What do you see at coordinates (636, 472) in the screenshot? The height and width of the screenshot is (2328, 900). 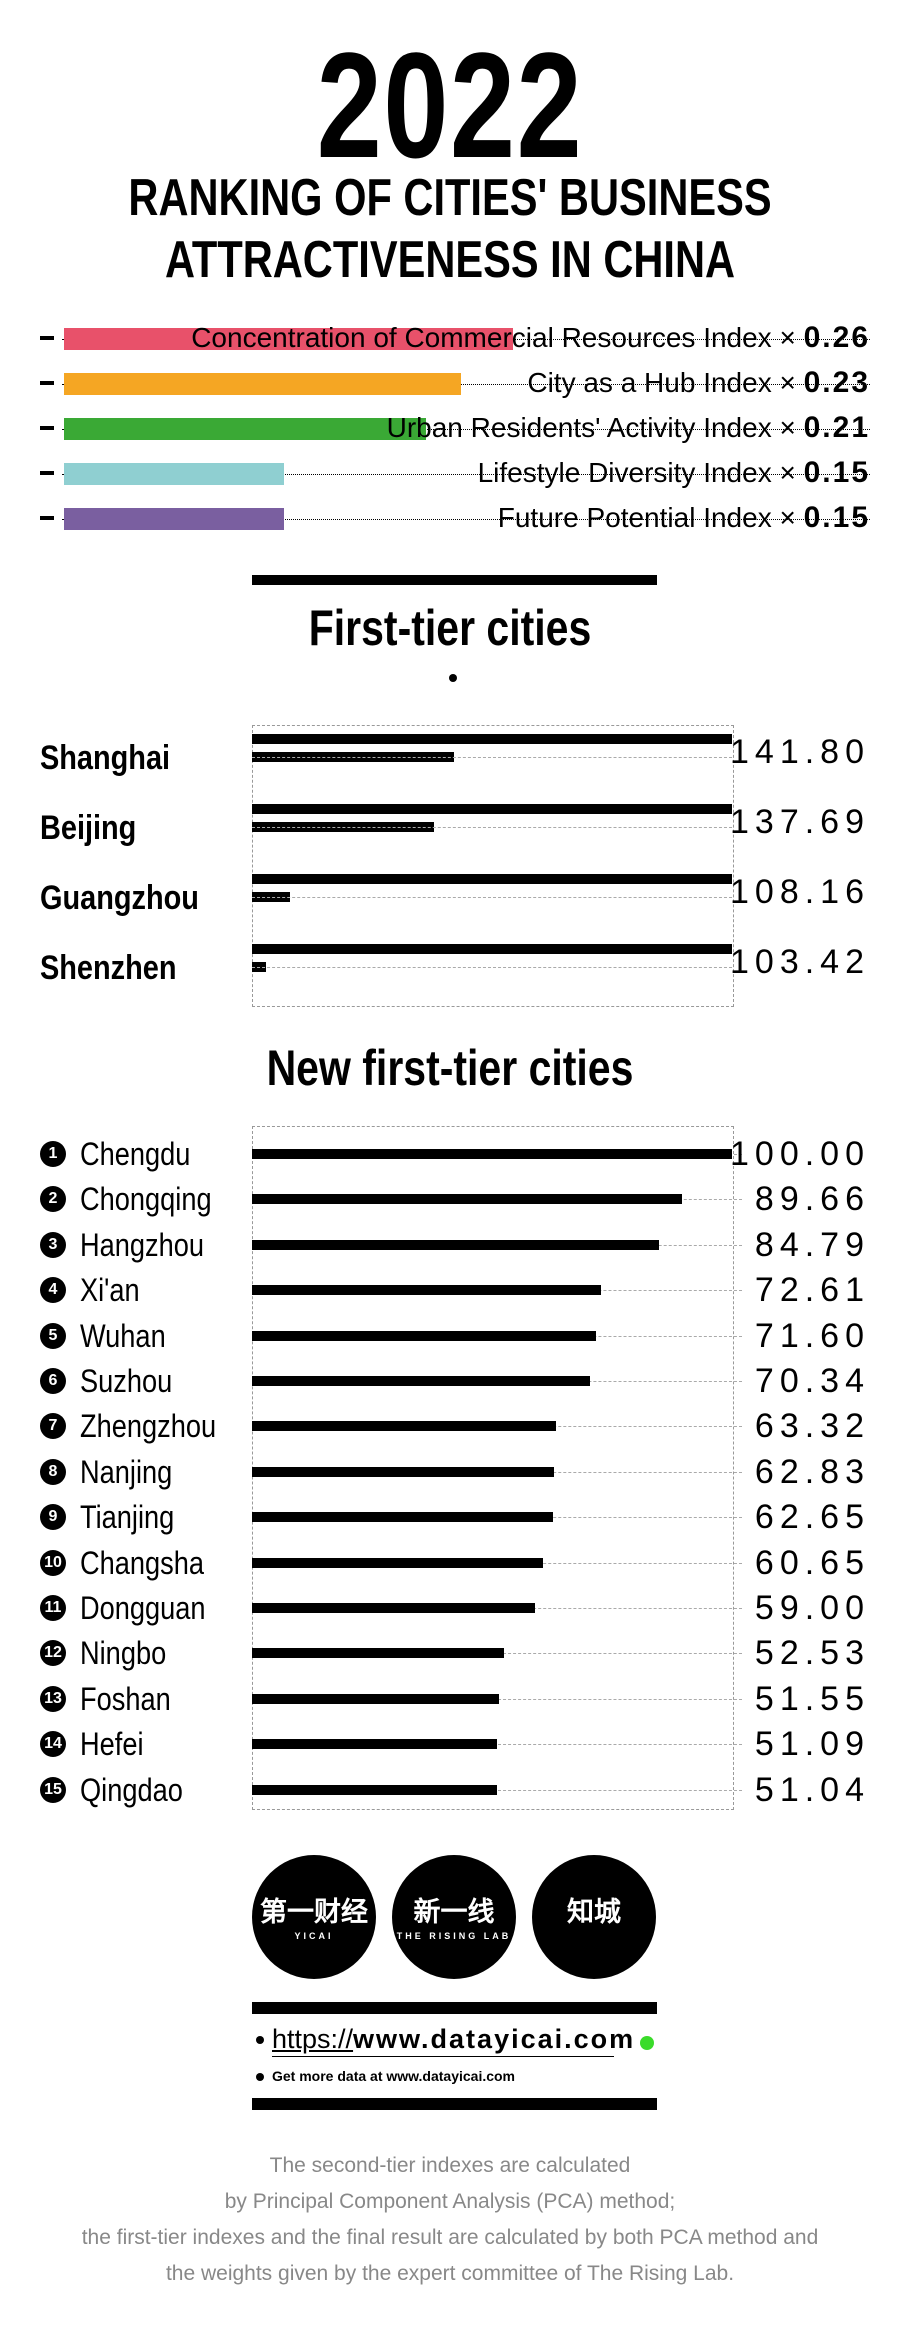 I see `legend-label: Lifestyle Diversity Index ×` at bounding box center [636, 472].